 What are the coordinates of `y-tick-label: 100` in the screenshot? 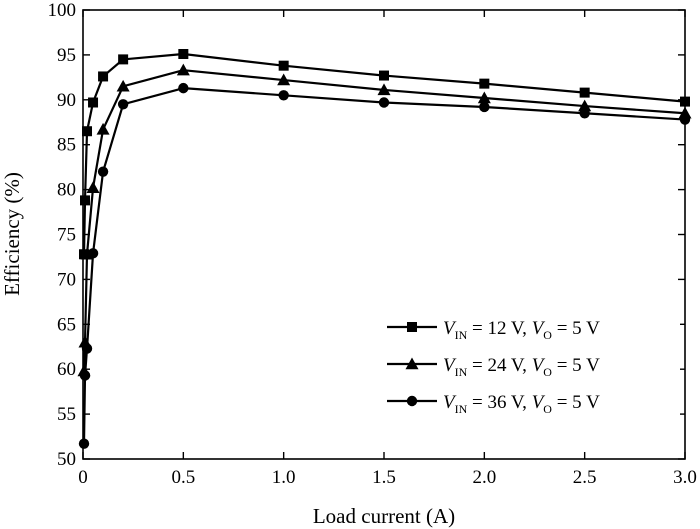 It's located at (62, 10).